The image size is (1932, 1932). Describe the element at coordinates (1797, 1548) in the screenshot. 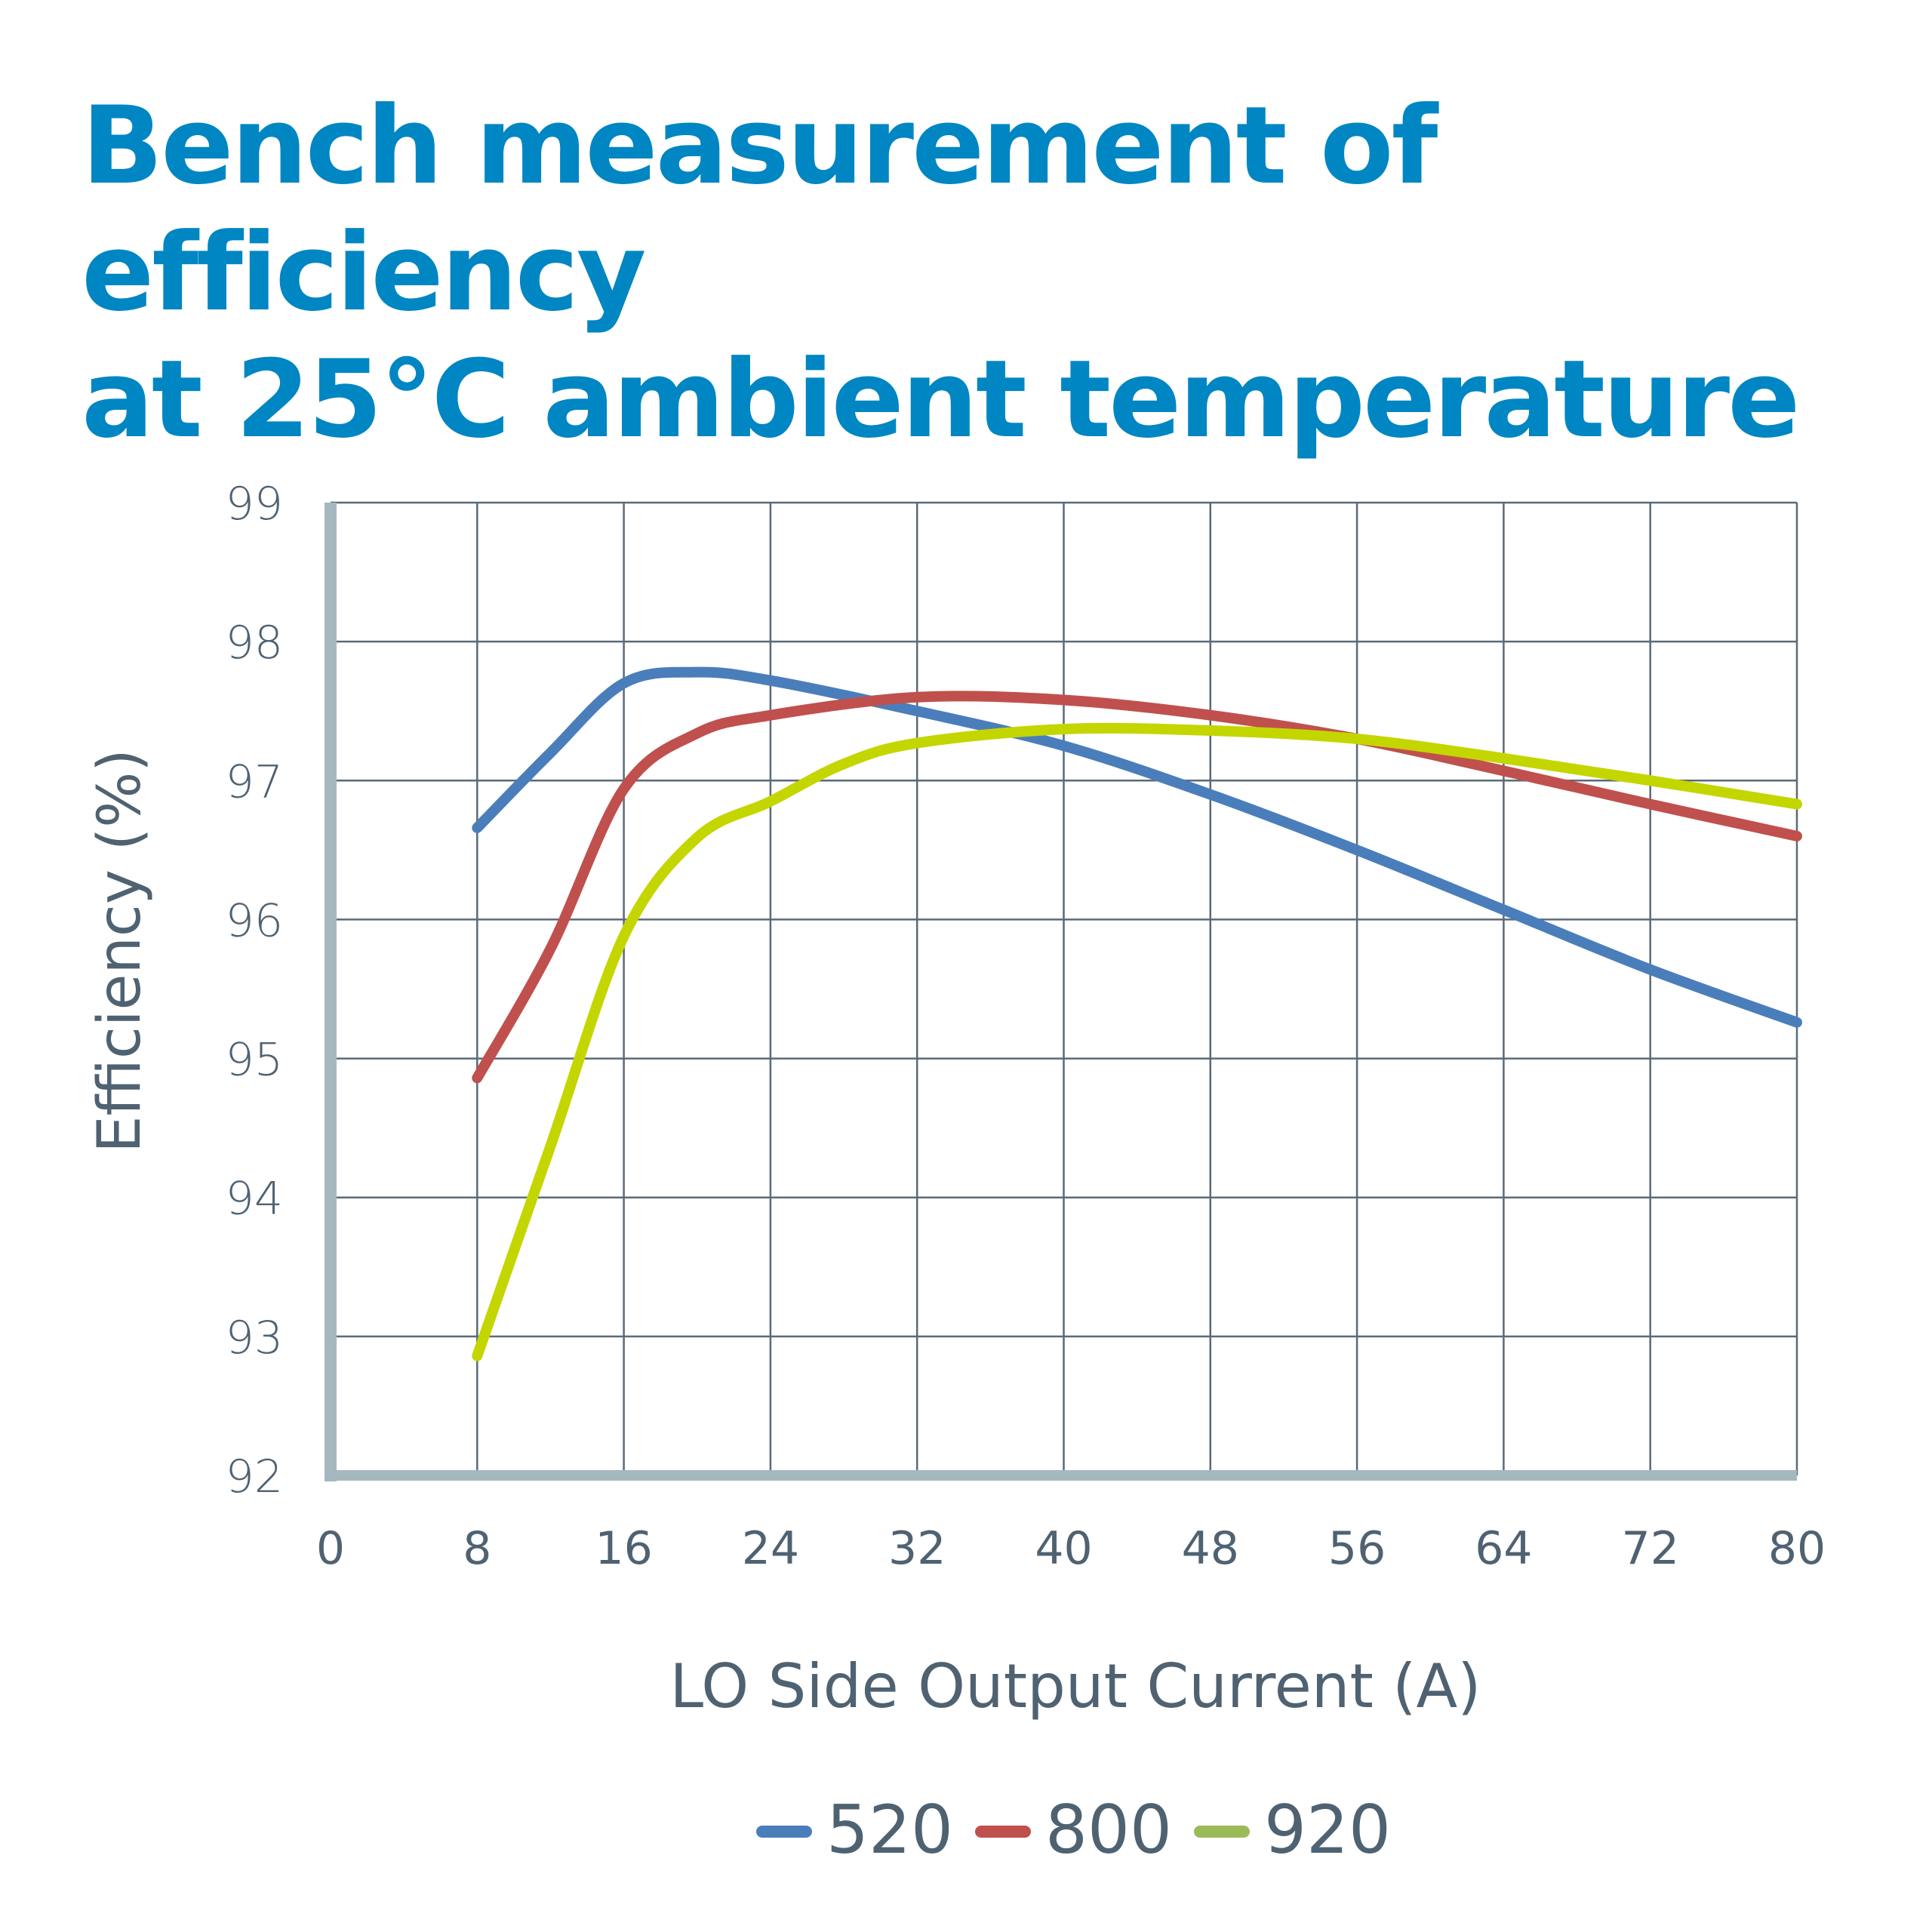

I see `x-tick-label: 80` at that location.